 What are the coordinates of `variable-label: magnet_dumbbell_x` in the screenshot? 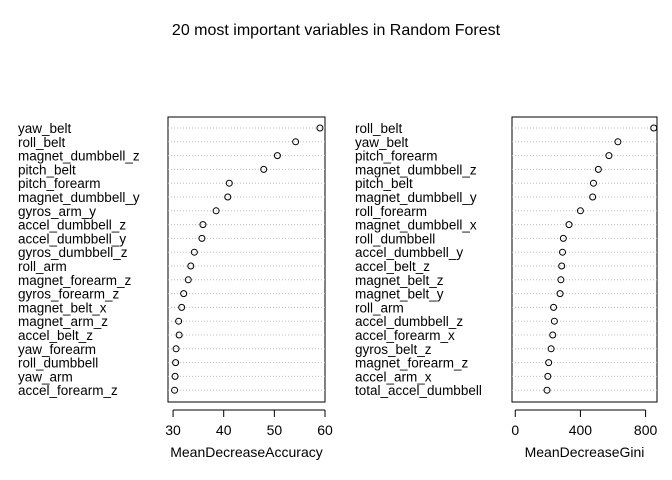 It's located at (416, 225).